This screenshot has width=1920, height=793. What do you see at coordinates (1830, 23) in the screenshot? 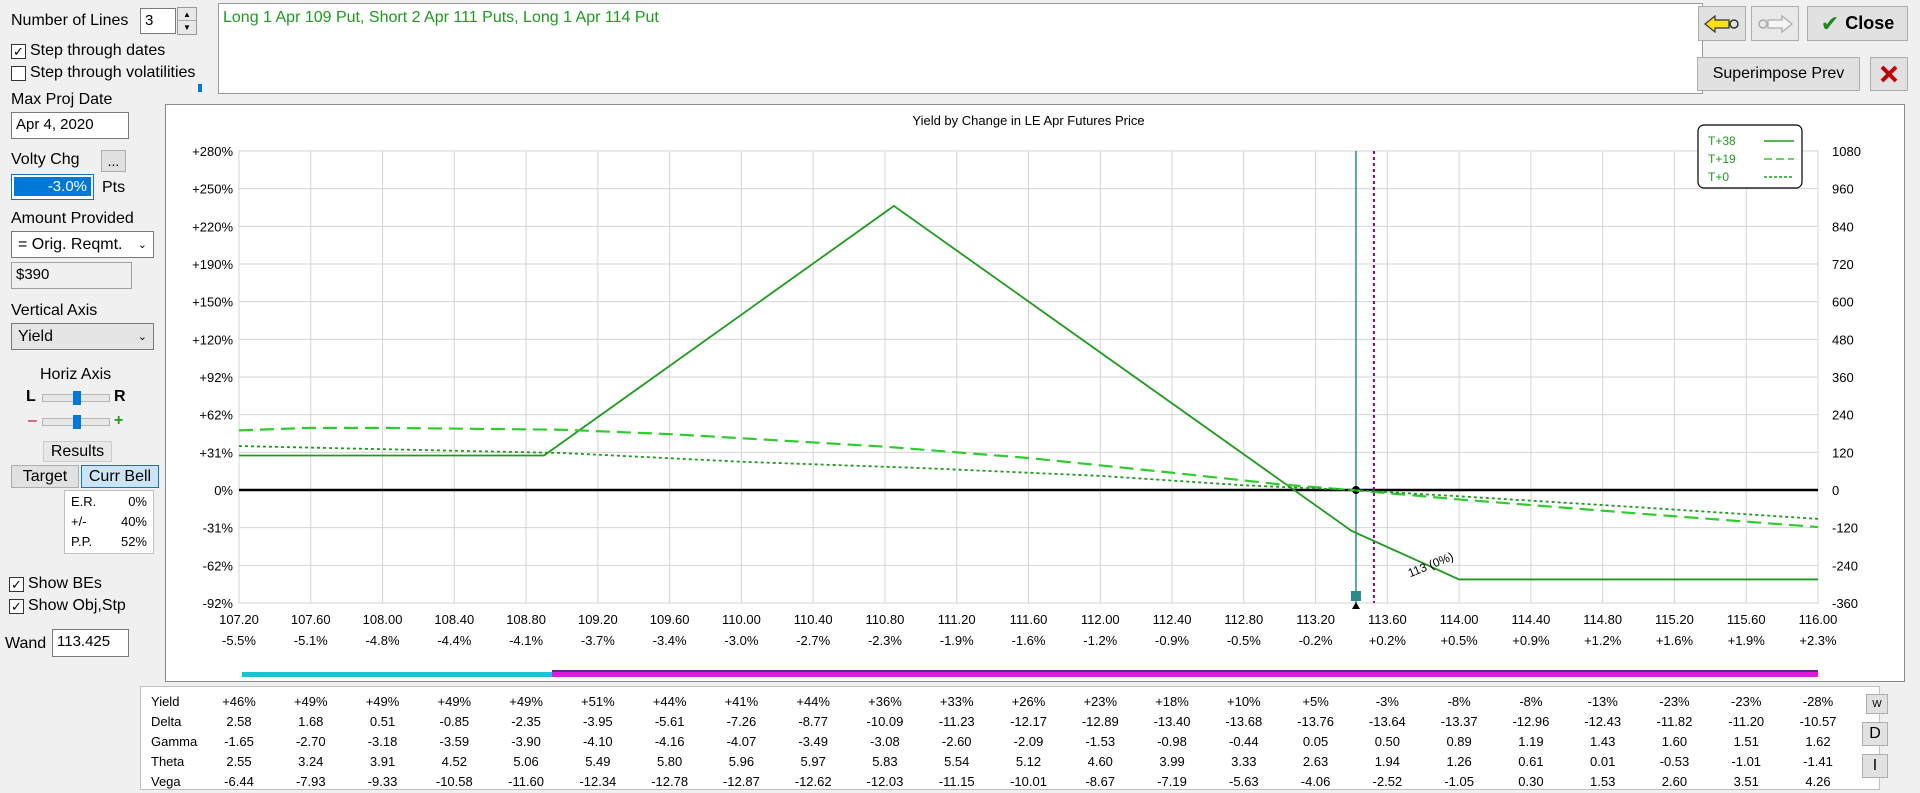
I see `checkmark-icon: ✔` at bounding box center [1830, 23].